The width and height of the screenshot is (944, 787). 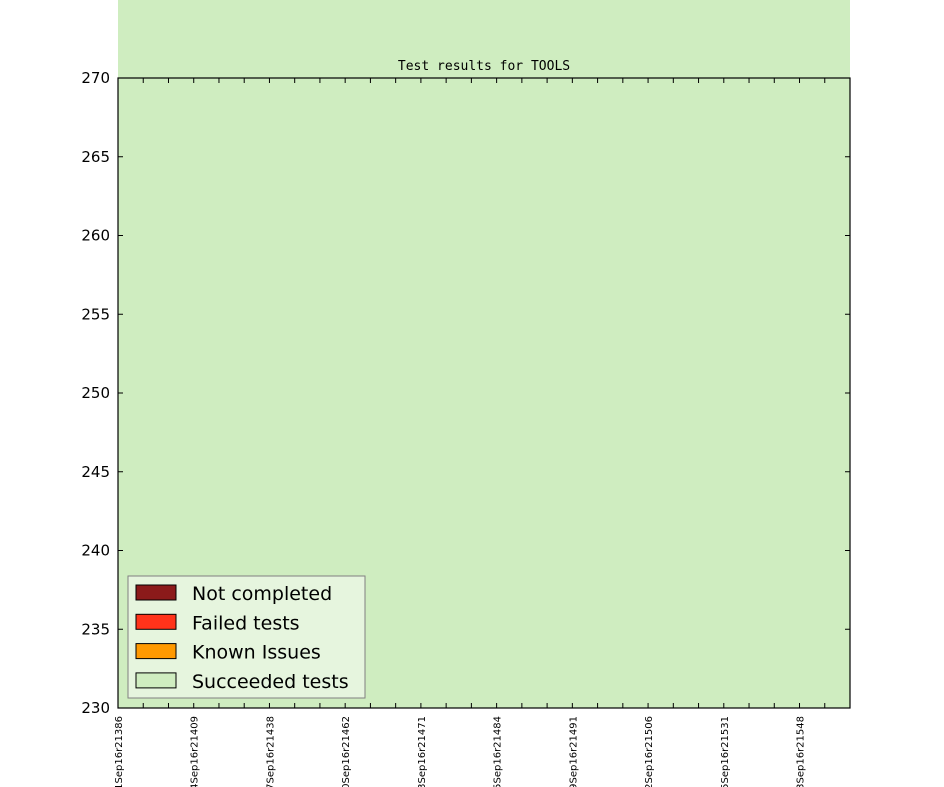 What do you see at coordinates (270, 751) in the screenshot?
I see `x-tick-label: 7Sep16r21438` at bounding box center [270, 751].